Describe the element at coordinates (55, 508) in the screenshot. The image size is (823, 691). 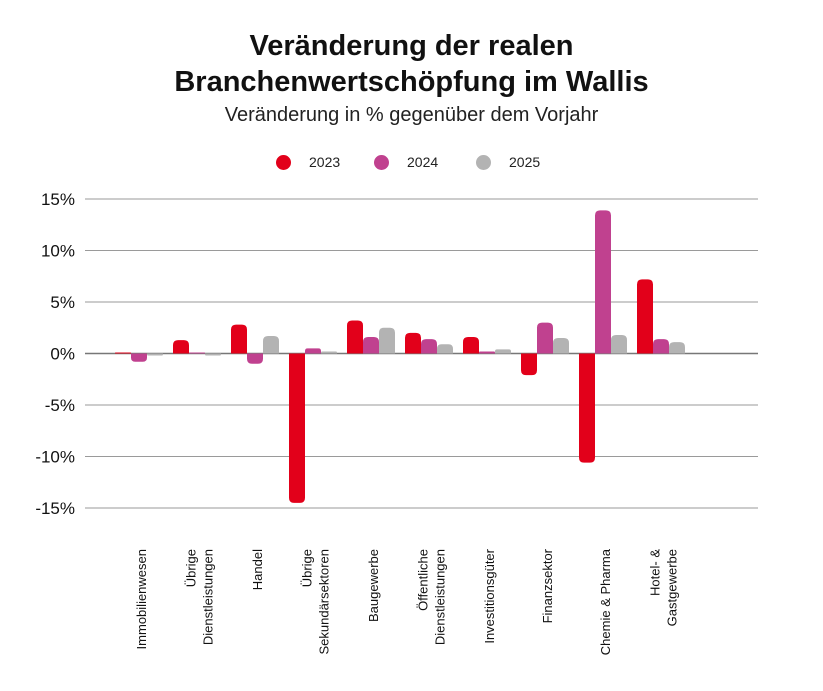
I see `y-tick-label: -15%` at that location.